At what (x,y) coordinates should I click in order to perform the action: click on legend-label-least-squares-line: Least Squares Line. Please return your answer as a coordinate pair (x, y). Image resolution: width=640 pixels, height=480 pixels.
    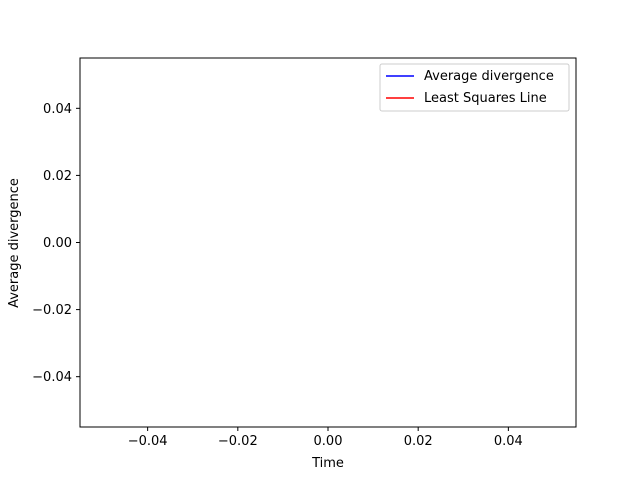
    Looking at the image, I should click on (485, 98).